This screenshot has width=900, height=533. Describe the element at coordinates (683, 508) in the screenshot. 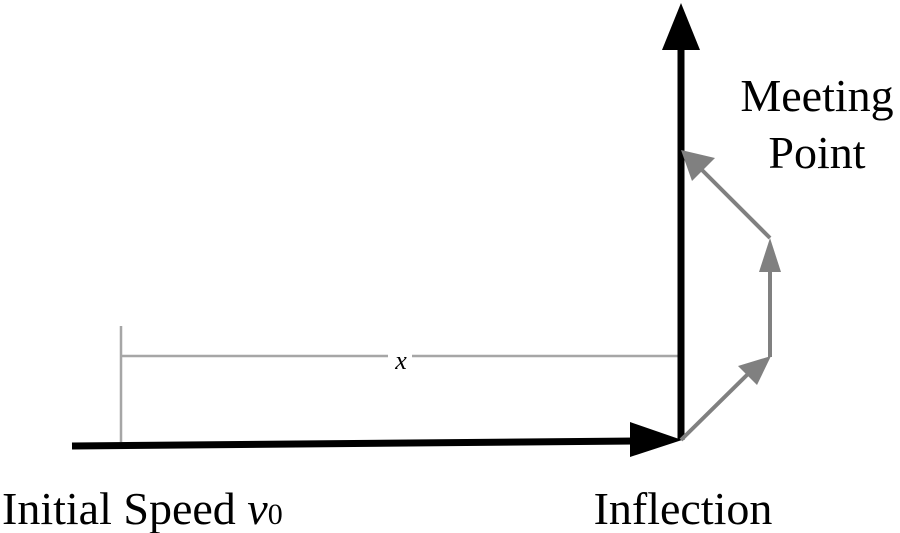

I see `inflection-label: Inflection` at that location.